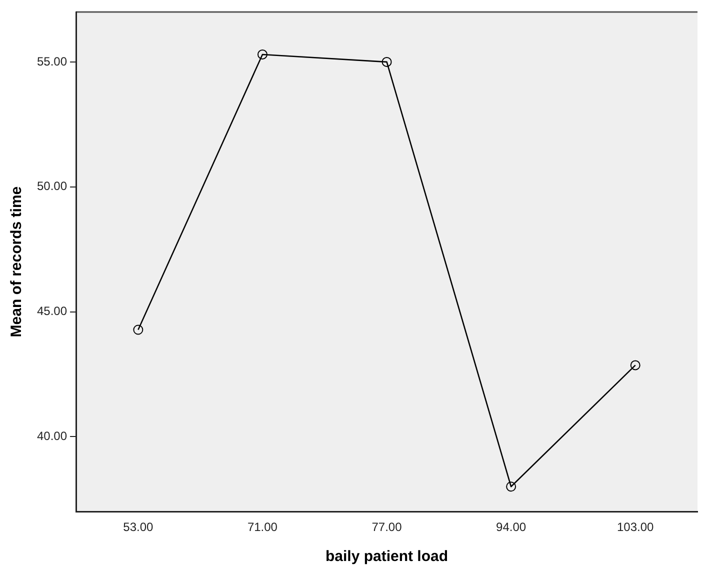 The height and width of the screenshot is (574, 703). Describe the element at coordinates (387, 527) in the screenshot. I see `x-tick-label: 77.00` at that location.